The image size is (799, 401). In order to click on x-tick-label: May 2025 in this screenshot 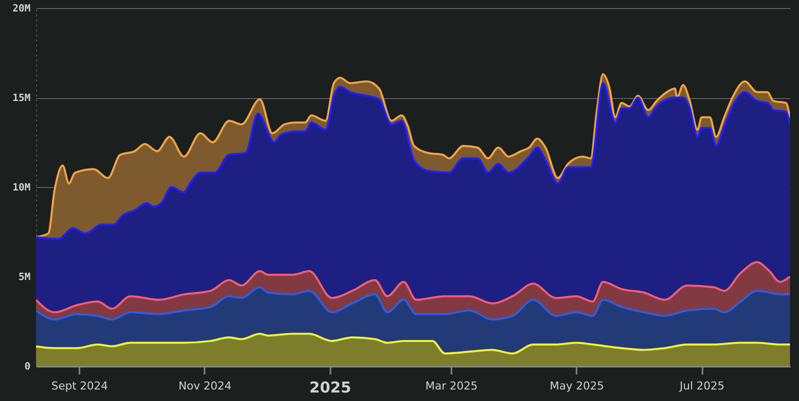, I will do `click(577, 386)`.